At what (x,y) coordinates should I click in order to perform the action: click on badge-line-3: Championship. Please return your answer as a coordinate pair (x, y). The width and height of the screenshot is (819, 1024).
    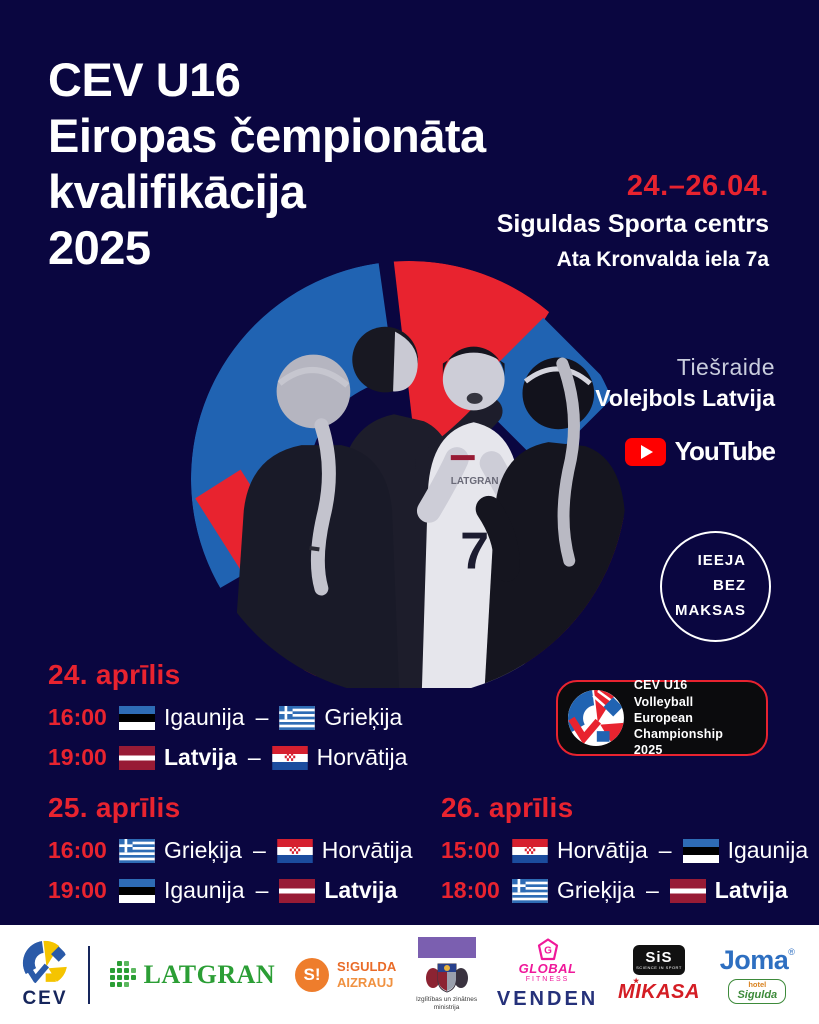
    Looking at the image, I should click on (678, 734).